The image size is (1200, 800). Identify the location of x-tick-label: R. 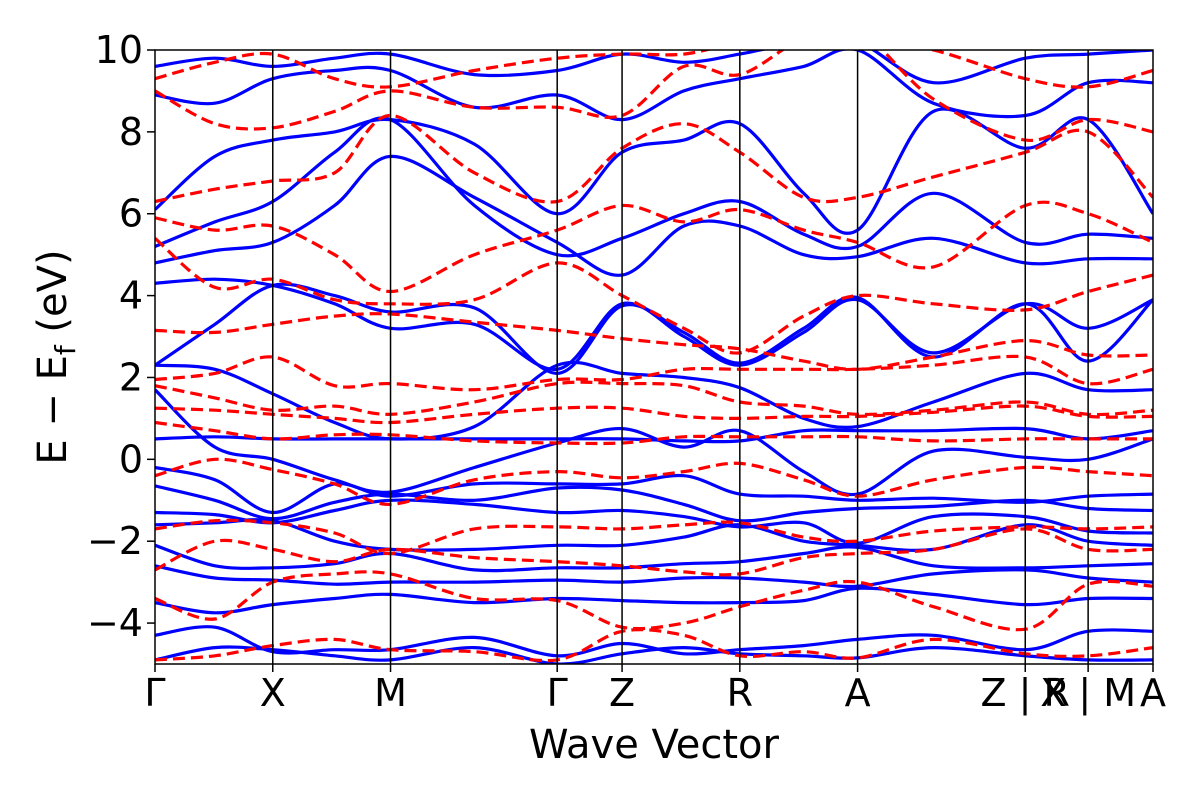
(740, 693).